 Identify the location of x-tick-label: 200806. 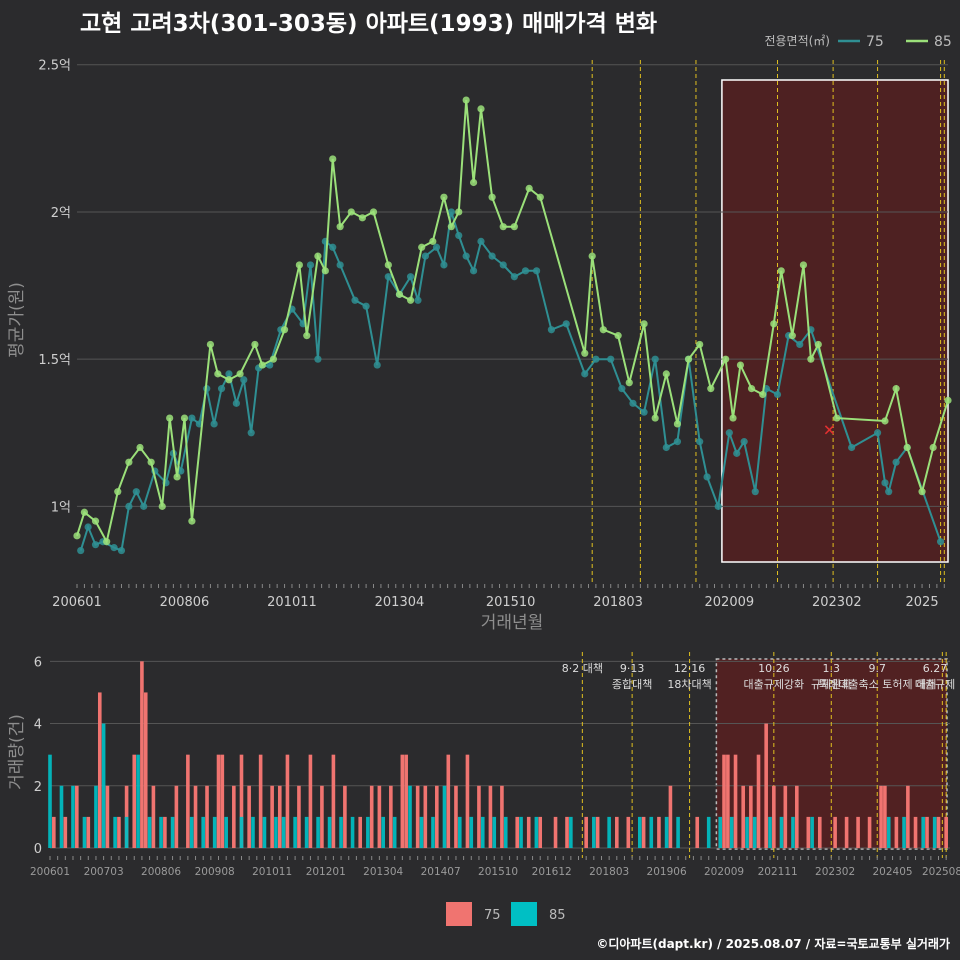
(185, 602).